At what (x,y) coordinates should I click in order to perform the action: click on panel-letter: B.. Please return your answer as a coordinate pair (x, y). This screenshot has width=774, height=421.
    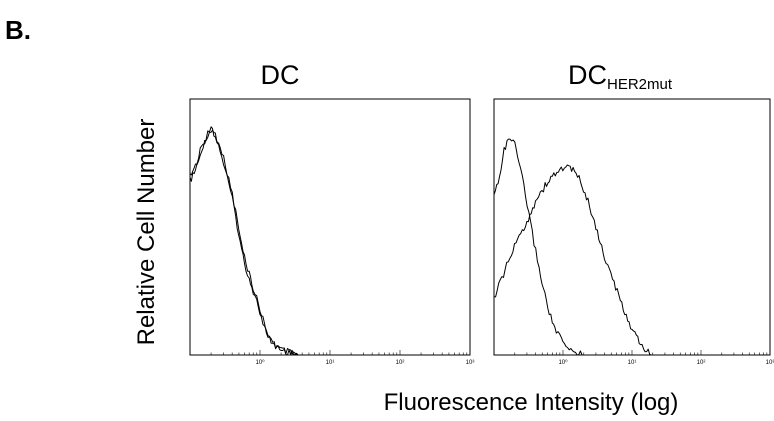
    Looking at the image, I should click on (18, 30).